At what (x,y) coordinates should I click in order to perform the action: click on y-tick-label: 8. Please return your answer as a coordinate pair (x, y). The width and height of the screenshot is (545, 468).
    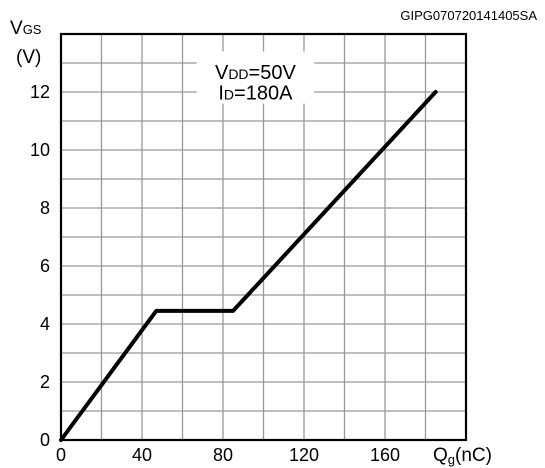
    Looking at the image, I should click on (45, 208).